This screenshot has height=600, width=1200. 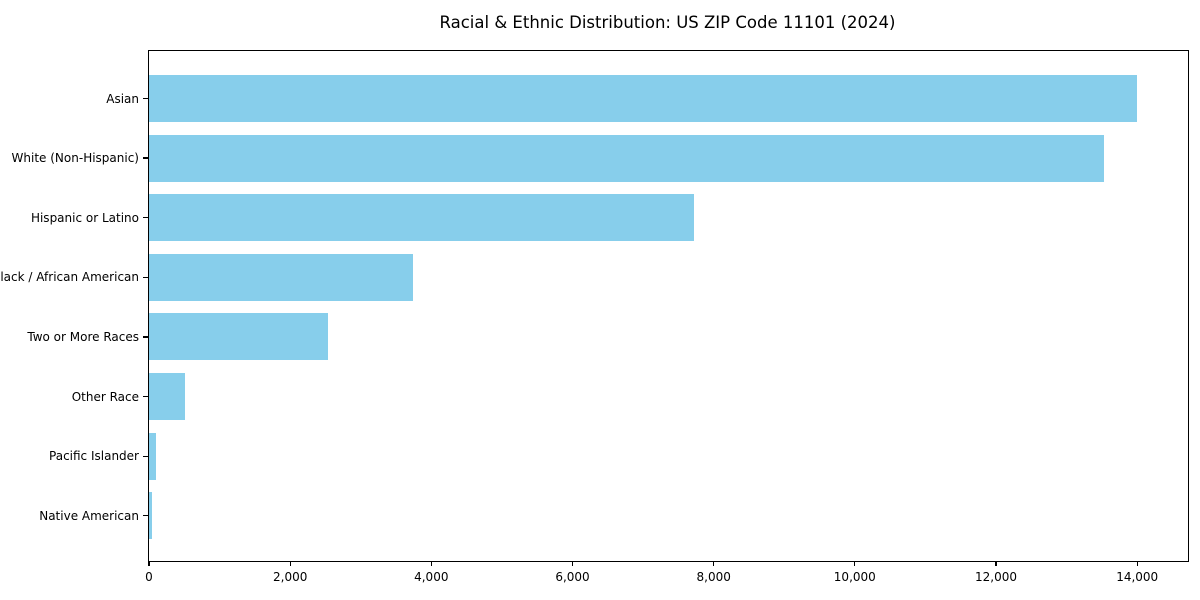 What do you see at coordinates (151, 516) in the screenshot?
I see `bar-native-american` at bounding box center [151, 516].